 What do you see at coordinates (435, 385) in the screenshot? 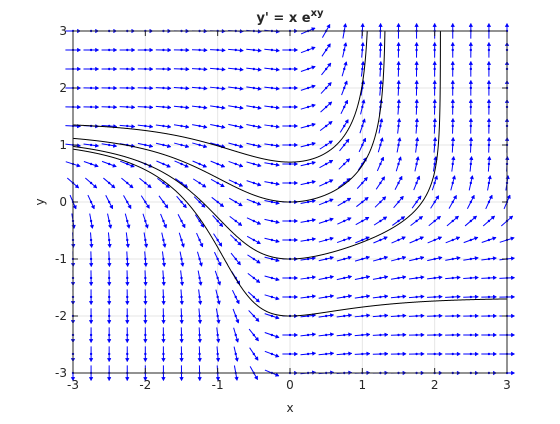
I see `x-tick-label: 2` at bounding box center [435, 385].